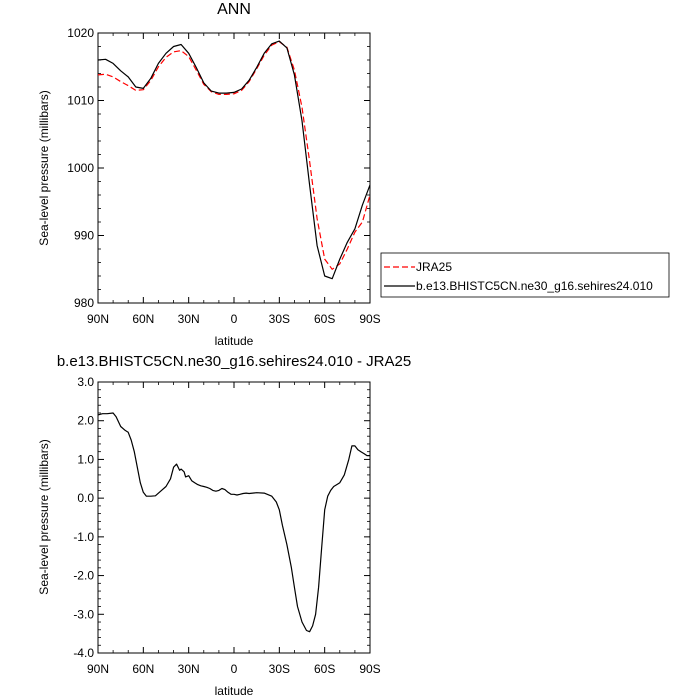  Describe the element at coordinates (85, 459) in the screenshot. I see `bottom-y-tick-label: 1.0` at that location.